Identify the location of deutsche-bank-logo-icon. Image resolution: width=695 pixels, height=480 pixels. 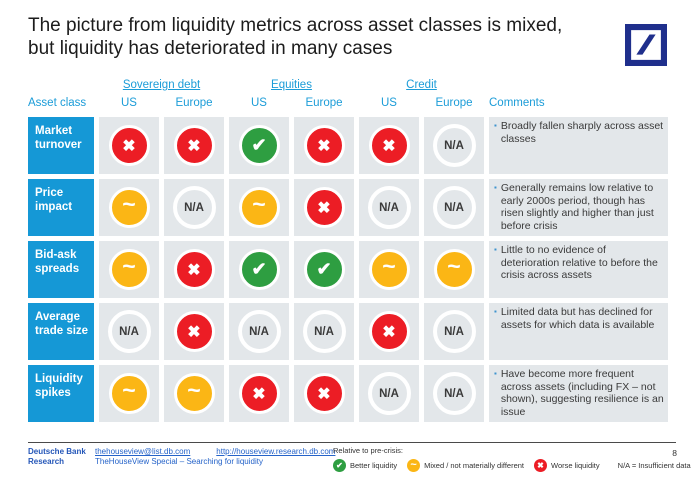
(646, 45).